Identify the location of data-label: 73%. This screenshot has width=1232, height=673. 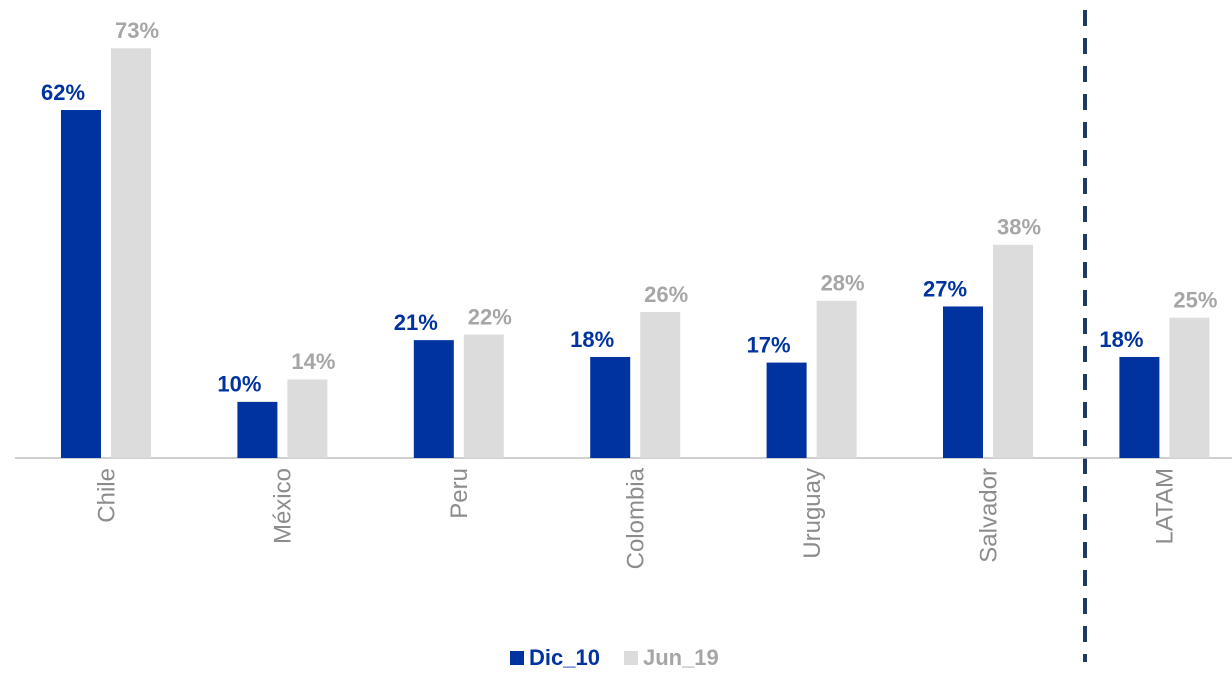
(137, 30).